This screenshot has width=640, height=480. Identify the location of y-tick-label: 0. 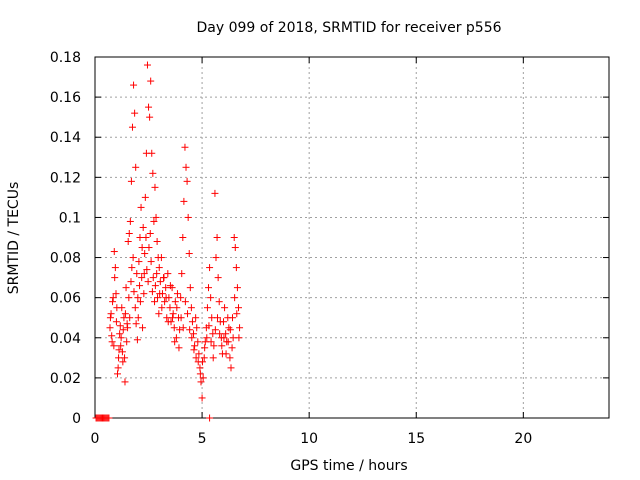
(76, 419).